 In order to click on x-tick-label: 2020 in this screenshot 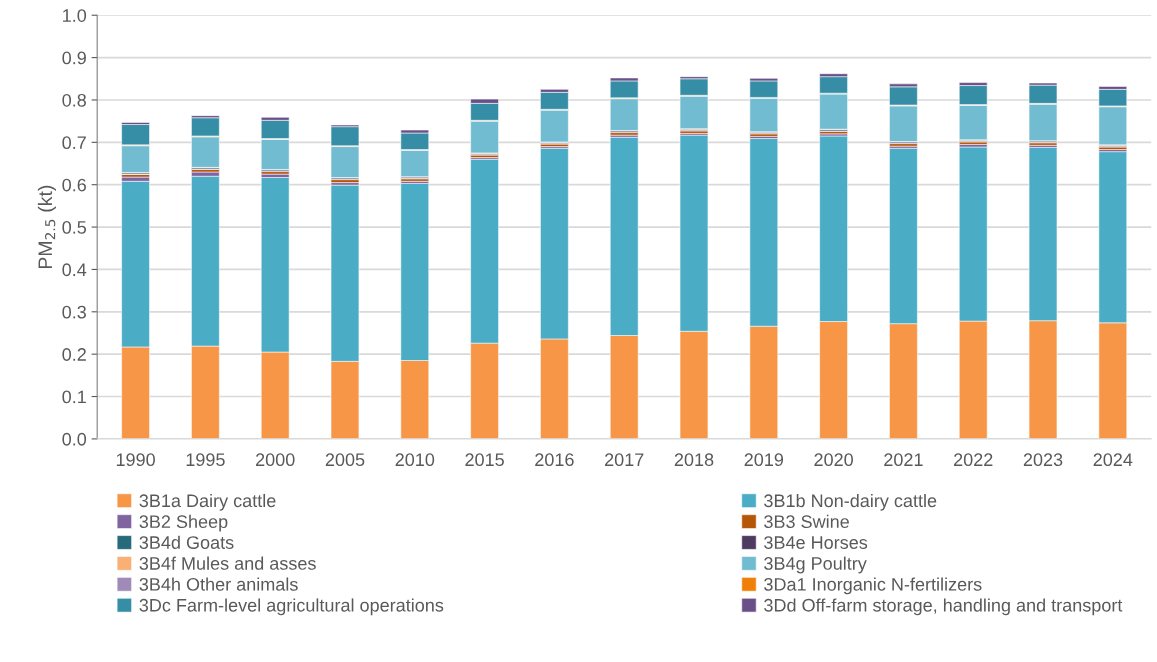, I will do `click(833, 460)`.